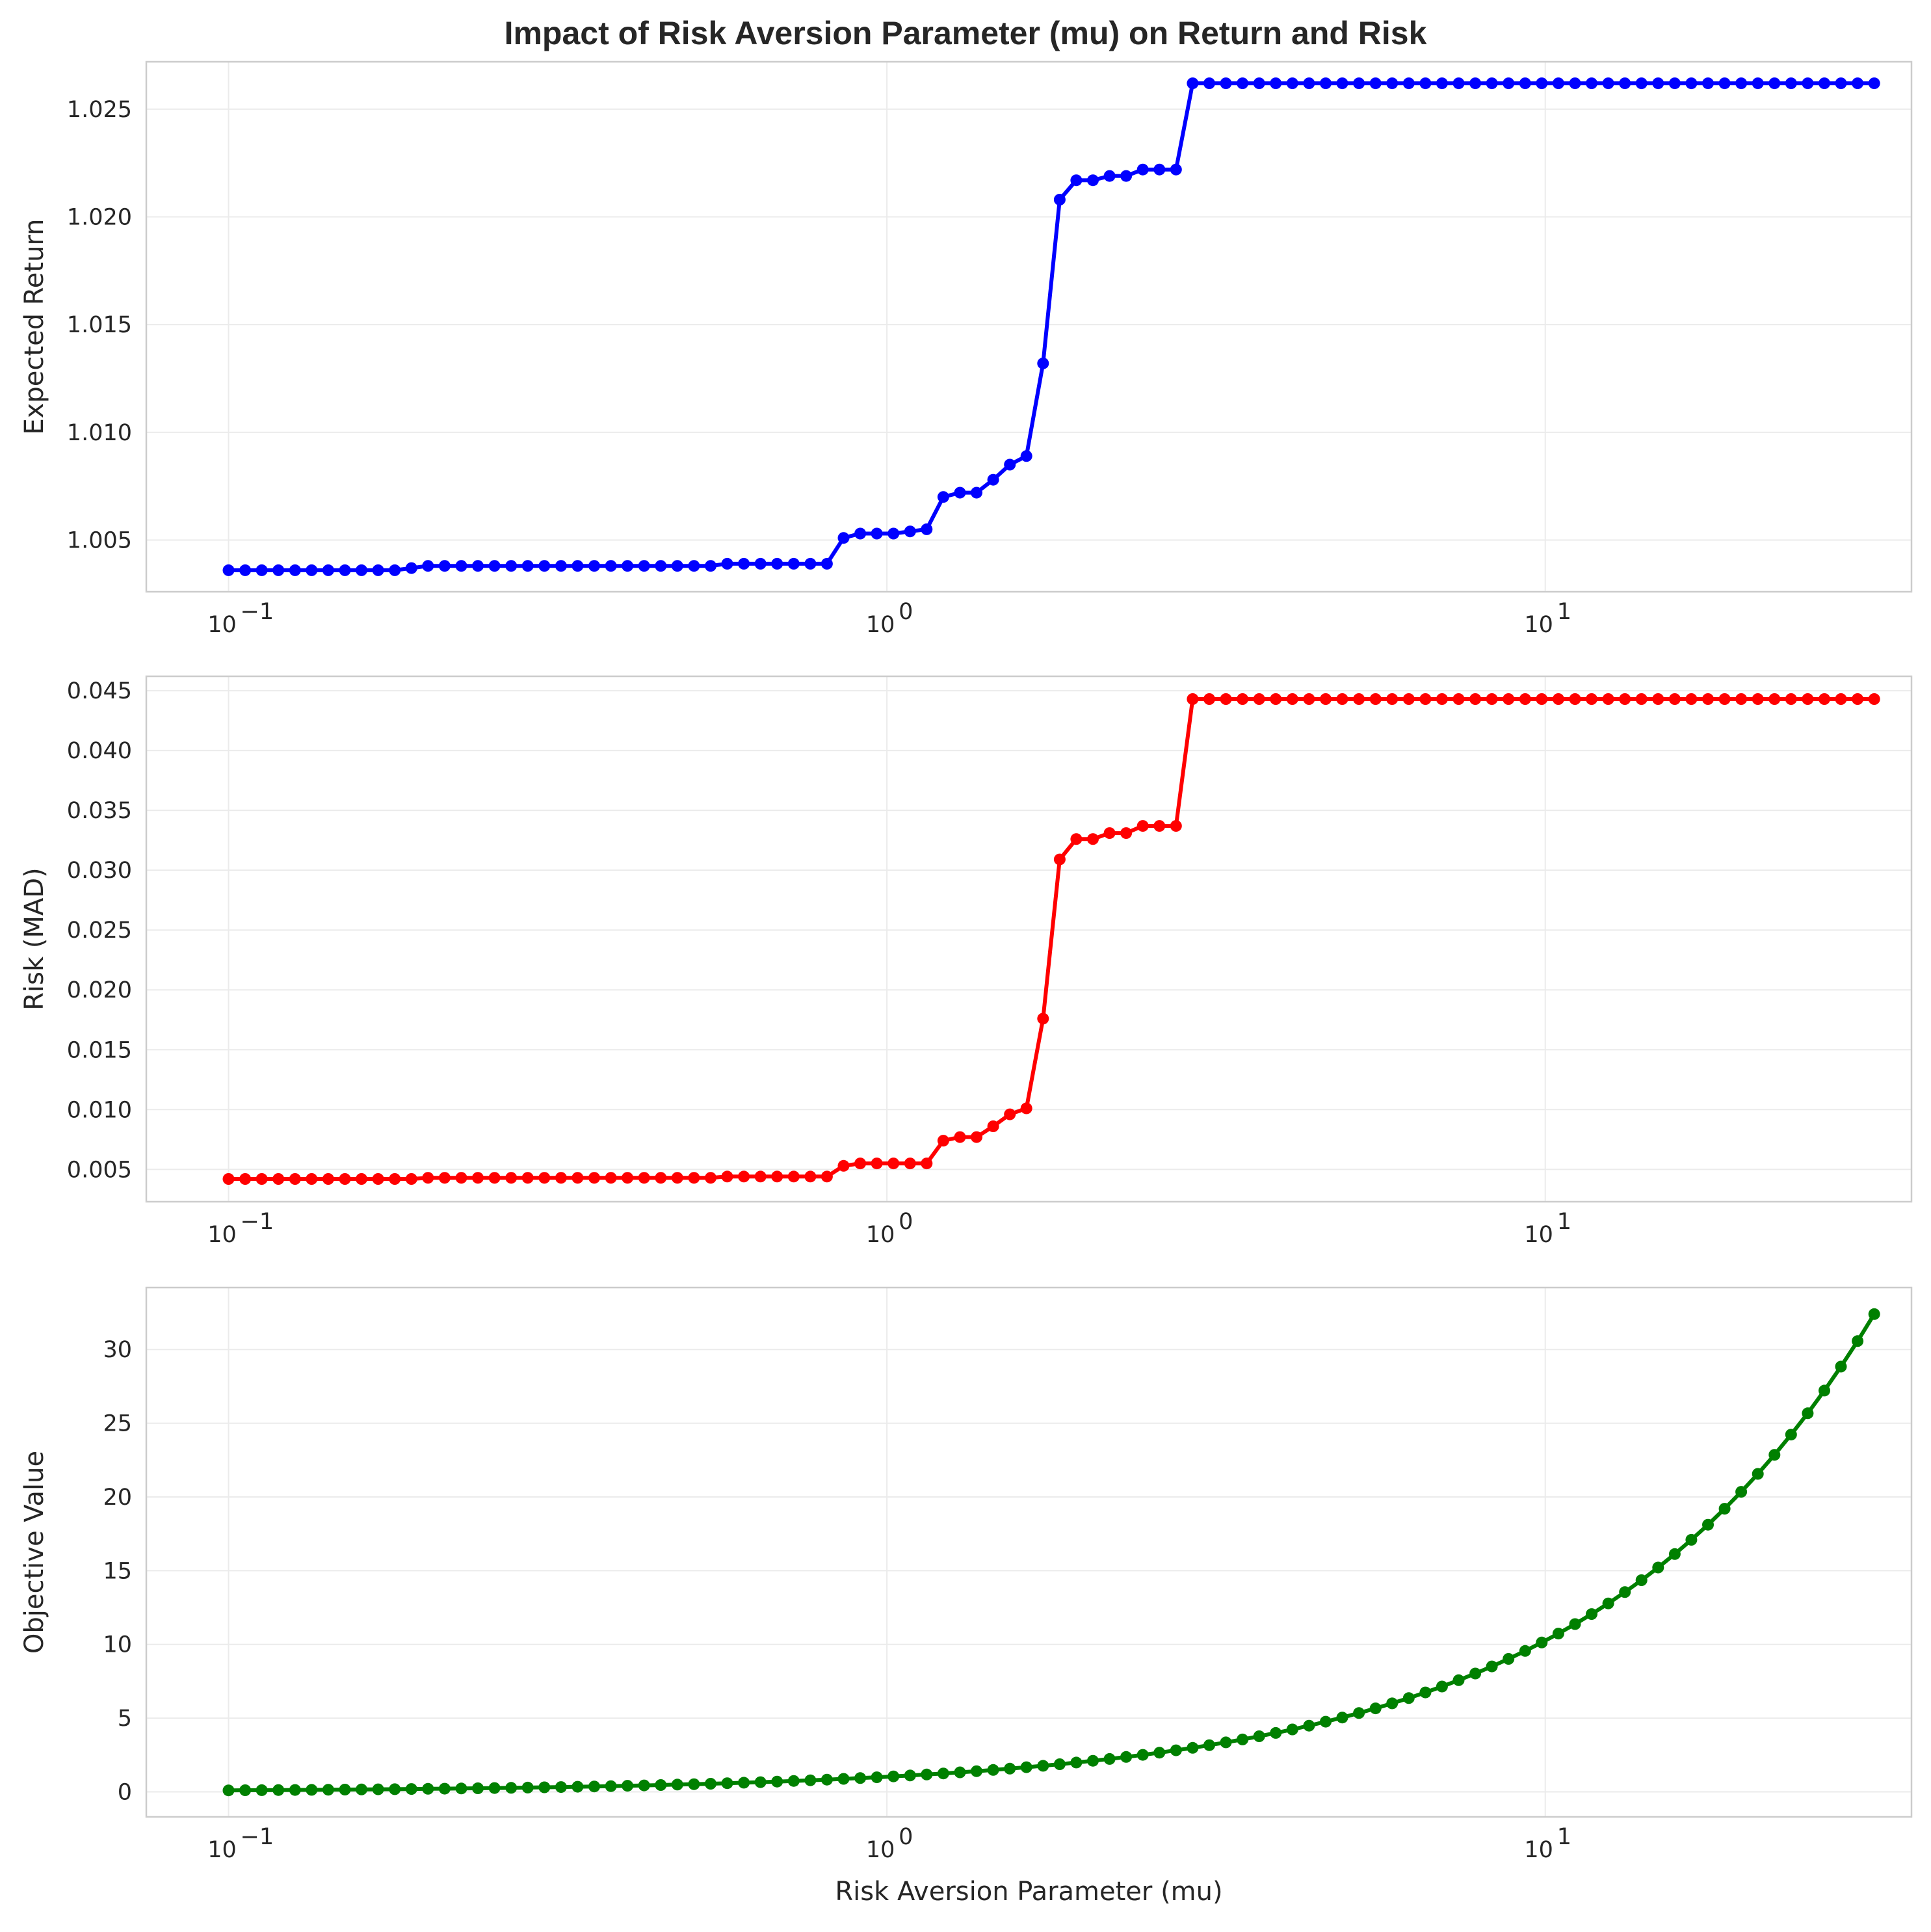  Describe the element at coordinates (99, 751) in the screenshot. I see `y-tick-label: 0.040` at that location.